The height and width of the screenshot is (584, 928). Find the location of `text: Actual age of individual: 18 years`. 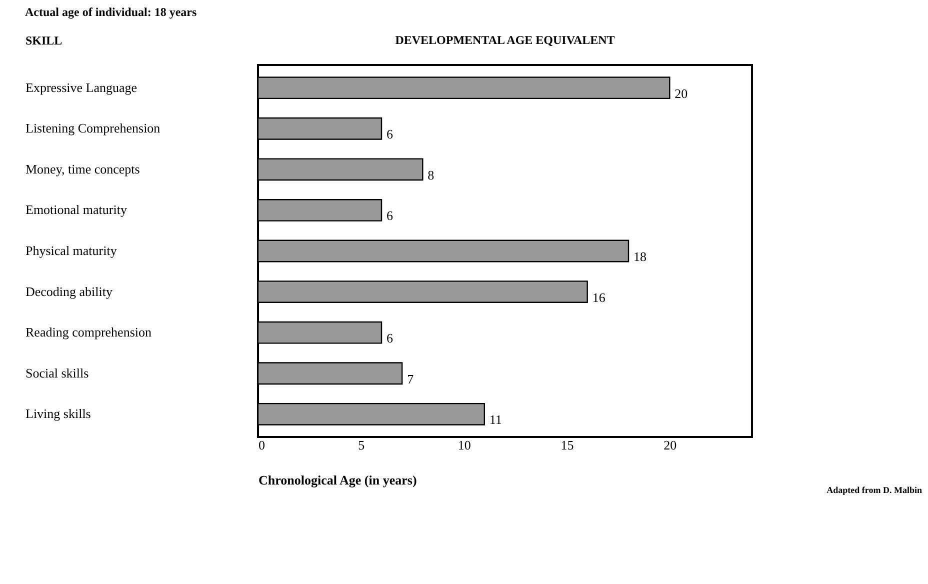

text: Actual age of individual: 18 years is located at coordinates (111, 12).